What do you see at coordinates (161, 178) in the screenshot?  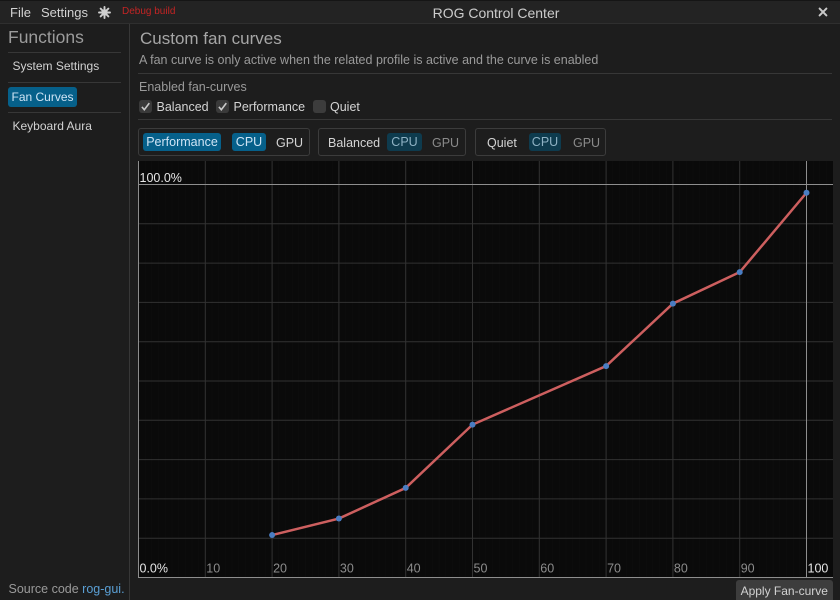 I see `svg-text: 100.0%` at bounding box center [161, 178].